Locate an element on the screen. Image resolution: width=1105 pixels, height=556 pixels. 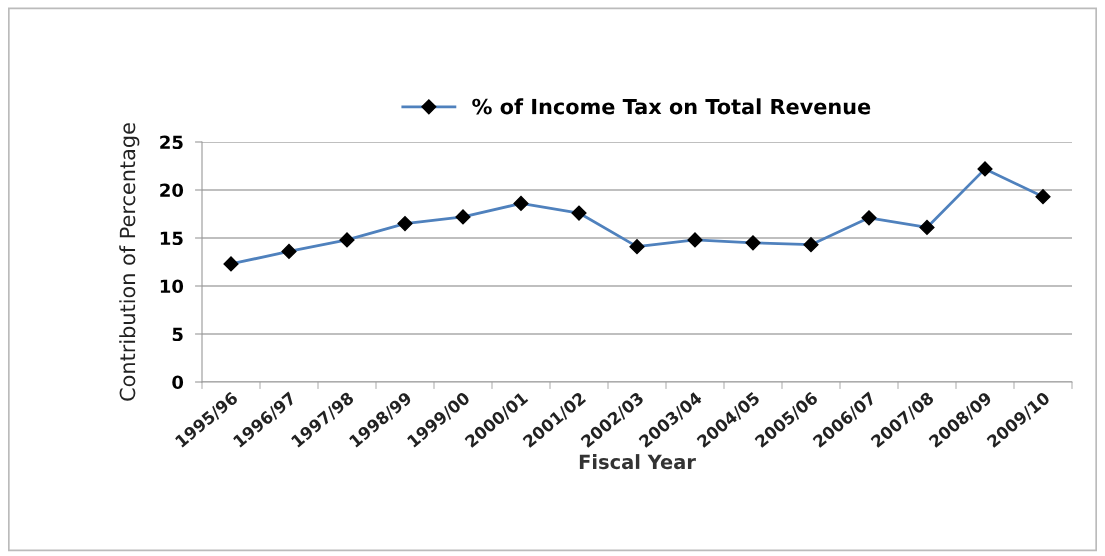
y-tick-label: 25 is located at coordinates (171, 142).